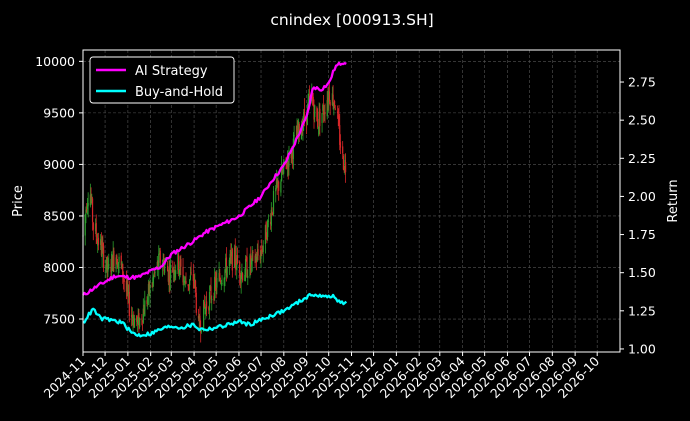 The width and height of the screenshot is (690, 421). Describe the element at coordinates (642, 310) in the screenshot. I see `y-right-tick-label: 1.25` at that location.